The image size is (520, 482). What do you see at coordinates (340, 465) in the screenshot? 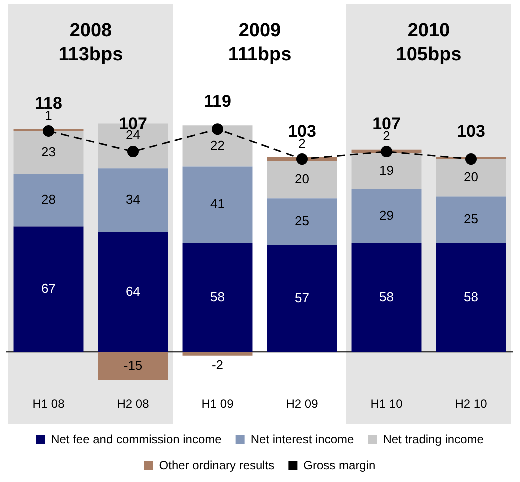
I see `legend-label: Gross margin` at bounding box center [340, 465].